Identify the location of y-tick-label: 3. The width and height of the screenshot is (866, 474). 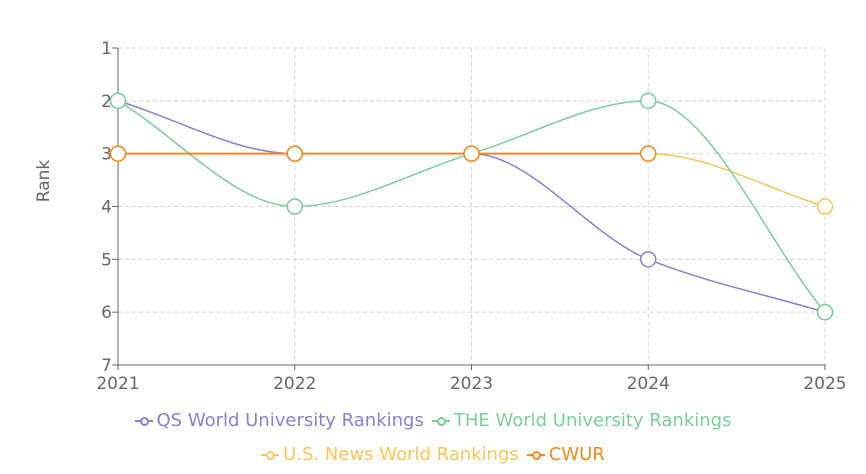
(106, 155).